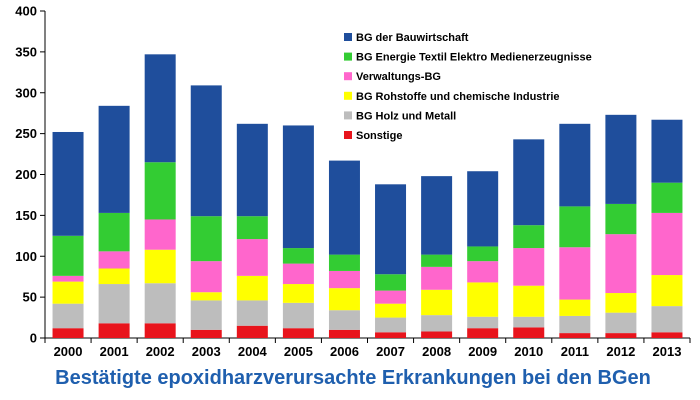 This screenshot has height=400, width=700. Describe the element at coordinates (26, 256) in the screenshot. I see `y-tick-label: 100` at that location.